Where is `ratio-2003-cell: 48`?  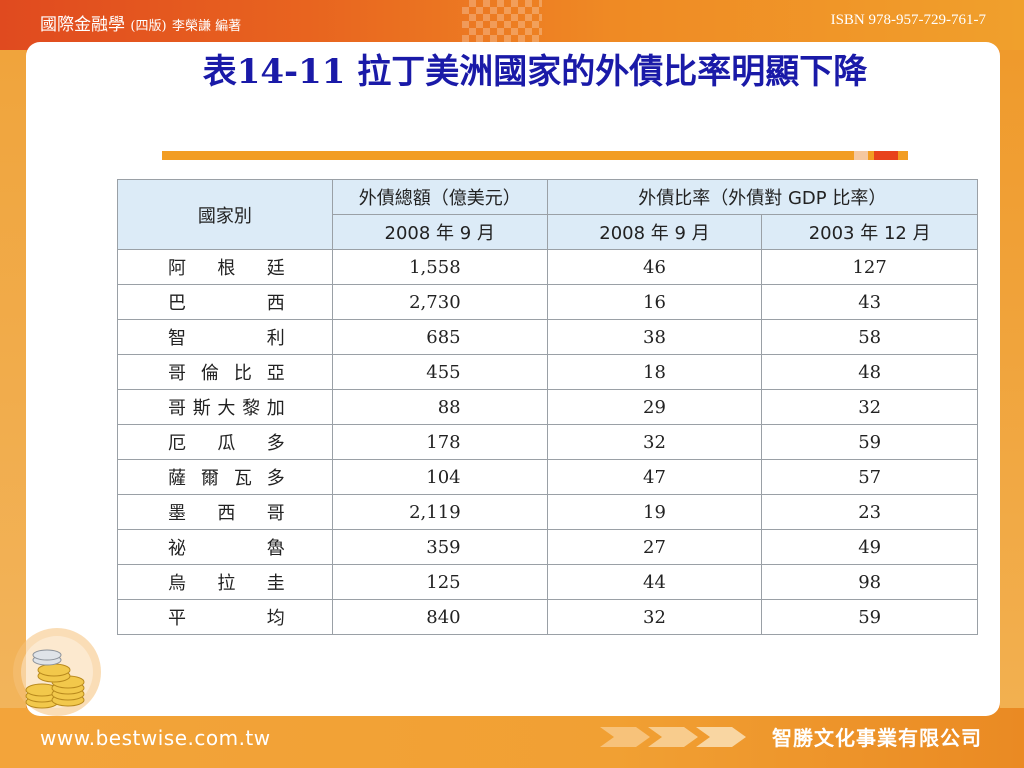
ratio-2003-cell: 48 is located at coordinates (869, 372).